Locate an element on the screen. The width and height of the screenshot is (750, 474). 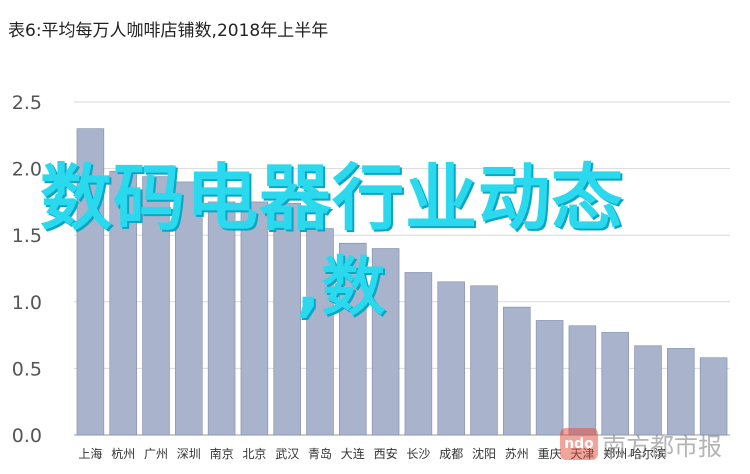
y-tick-label: 1.5 is located at coordinates (27, 236).